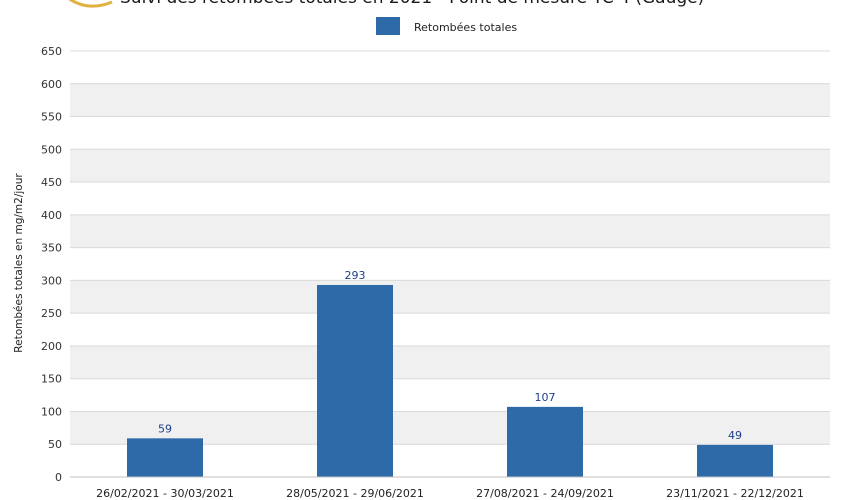 The image size is (845, 500). I want to click on y-tick-label: 150, so click(51, 379).